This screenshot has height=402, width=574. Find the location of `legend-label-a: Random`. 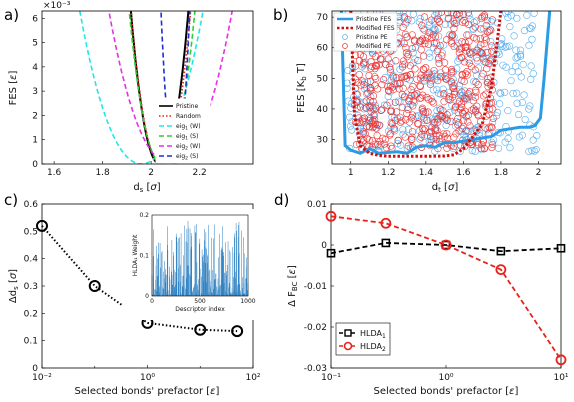

legend-label-a: Random is located at coordinates (188, 116).